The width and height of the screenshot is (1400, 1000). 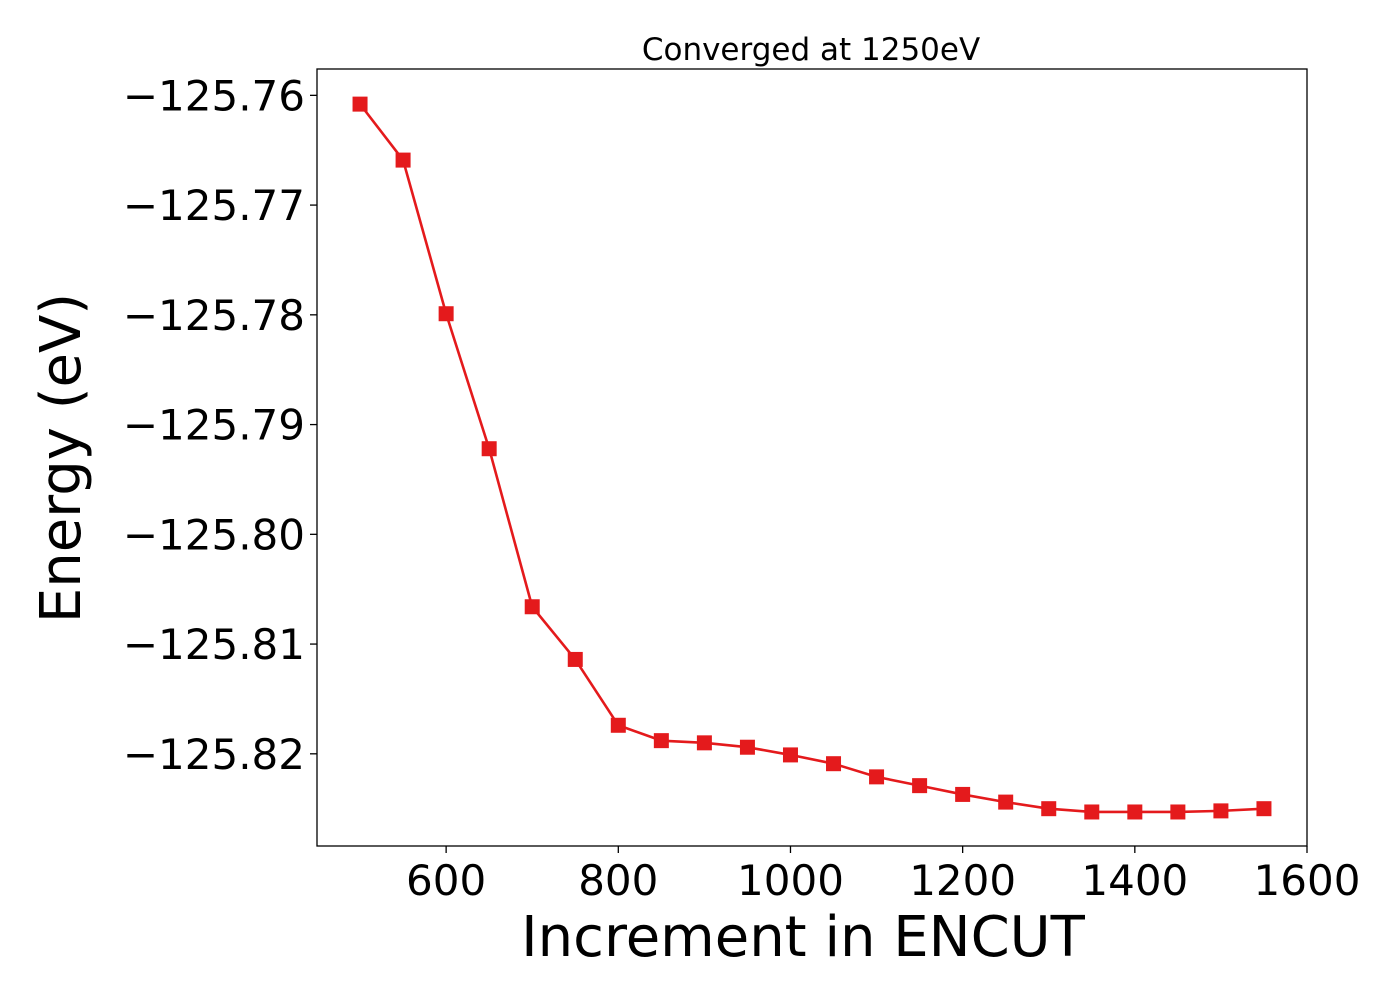 I want to click on y-axis-title: Energy (eV), so click(x=61, y=458).